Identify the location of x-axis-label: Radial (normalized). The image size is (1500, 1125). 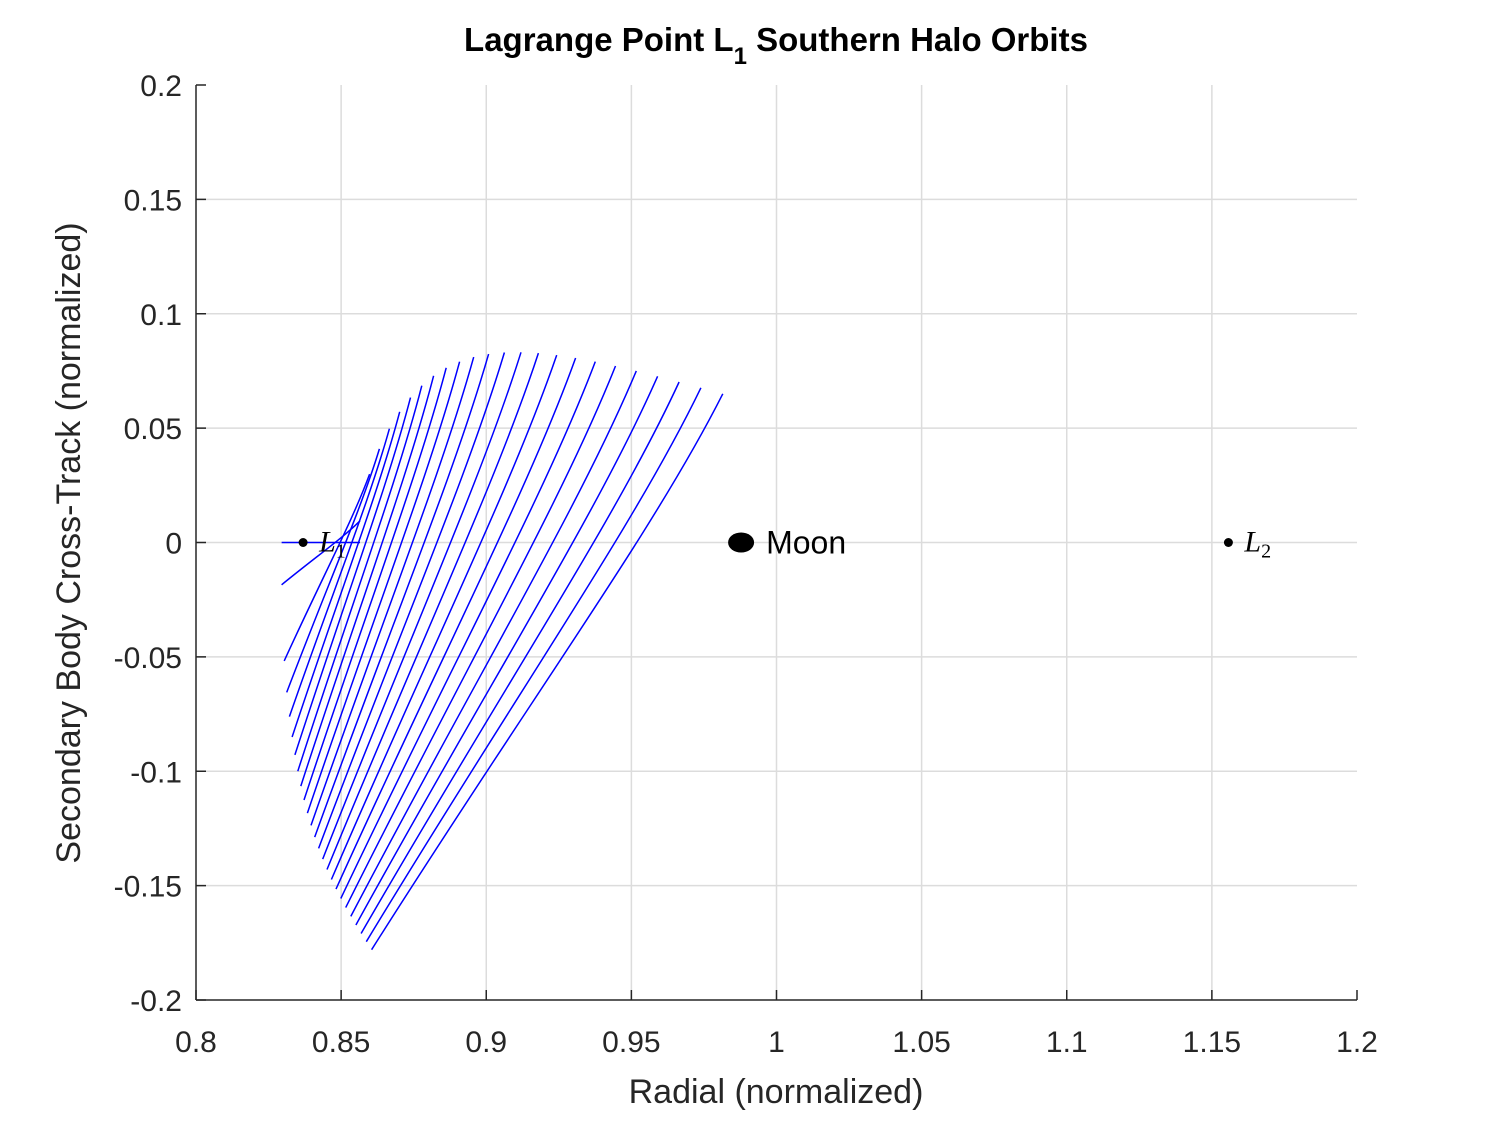
(776, 1092).